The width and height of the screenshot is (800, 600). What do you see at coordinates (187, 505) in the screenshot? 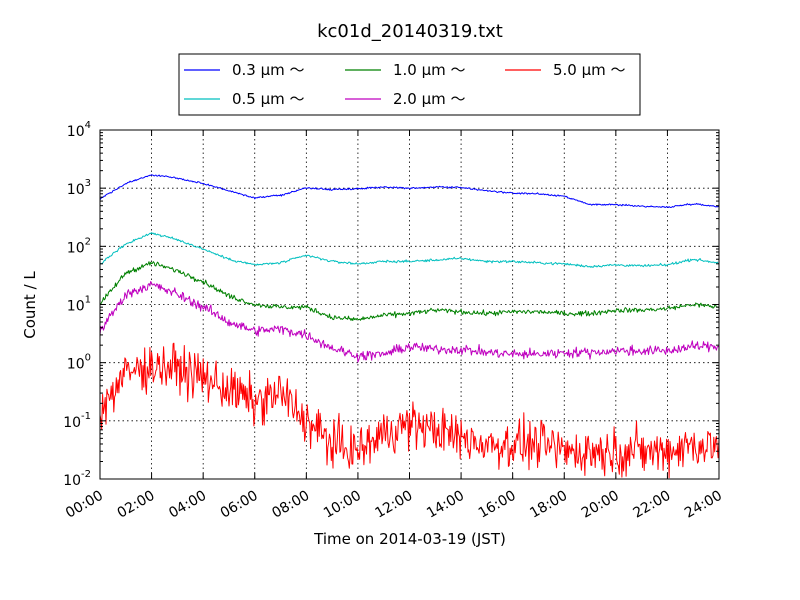
I see `x-tick-label: 04:00` at bounding box center [187, 505].